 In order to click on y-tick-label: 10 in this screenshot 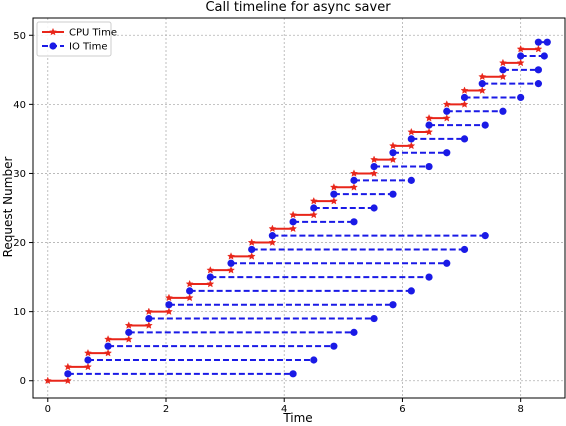, I will do `click(19, 312)`.